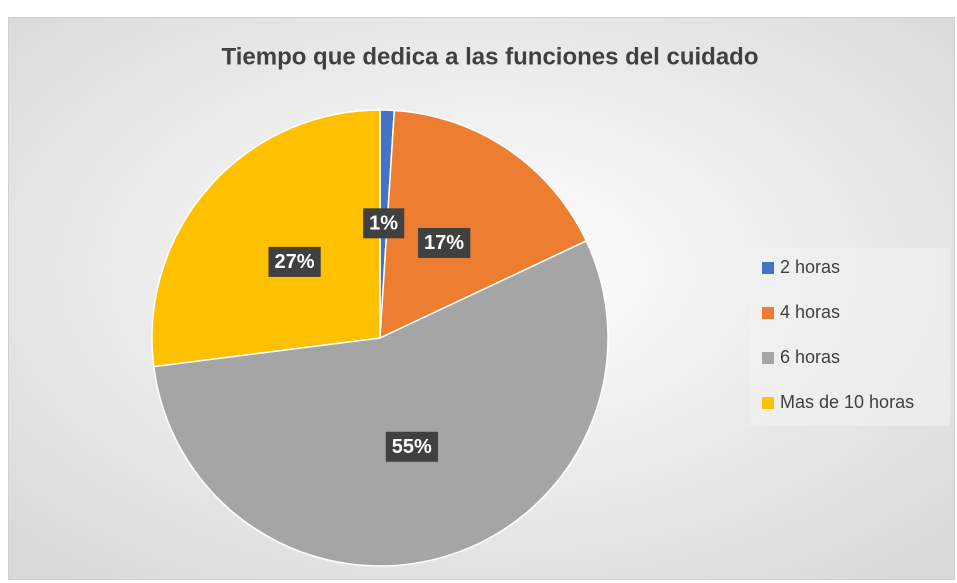  Describe the element at coordinates (847, 402) in the screenshot. I see `legend-label: Mas de 10 horas` at that location.